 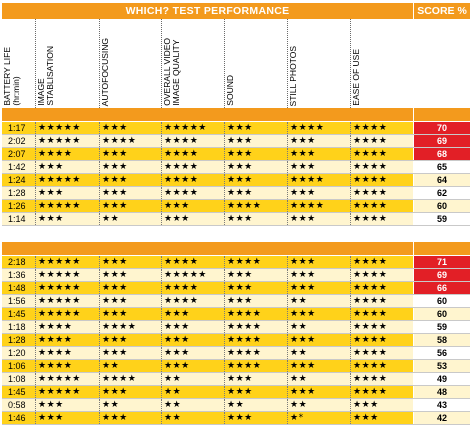 I want to click on col-still-photos-label: STILL PHOTOS, so click(x=293, y=75).